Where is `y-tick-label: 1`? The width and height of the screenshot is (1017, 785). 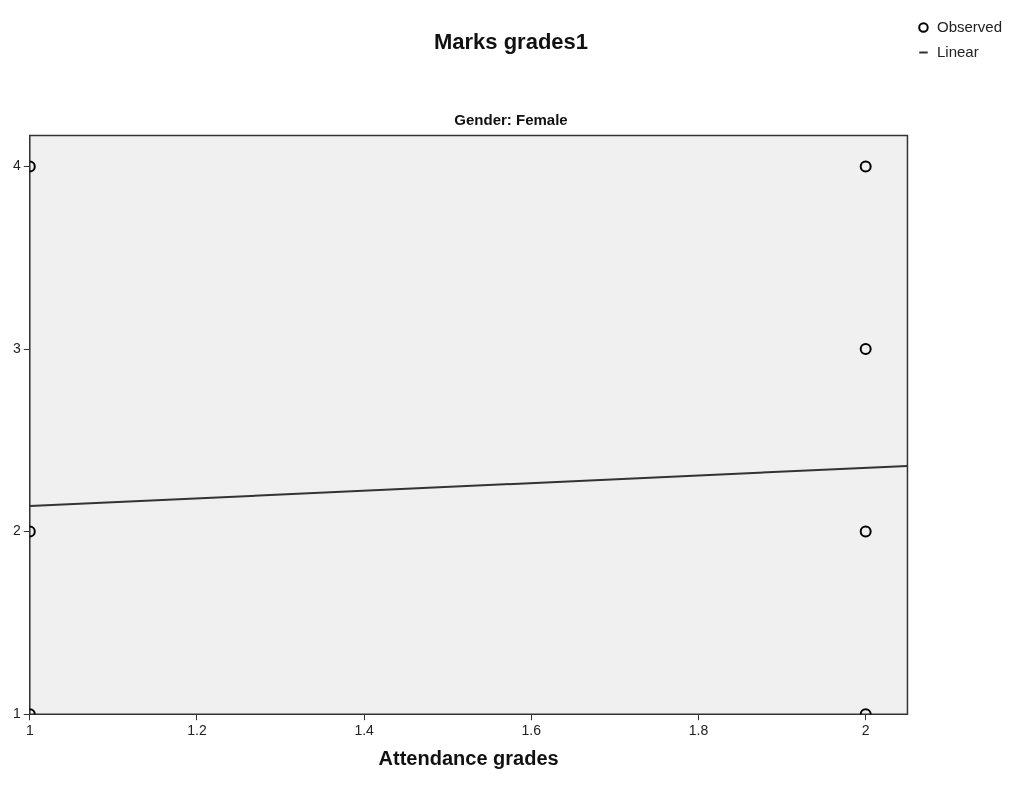
y-tick-label: 1 is located at coordinates (16, 713).